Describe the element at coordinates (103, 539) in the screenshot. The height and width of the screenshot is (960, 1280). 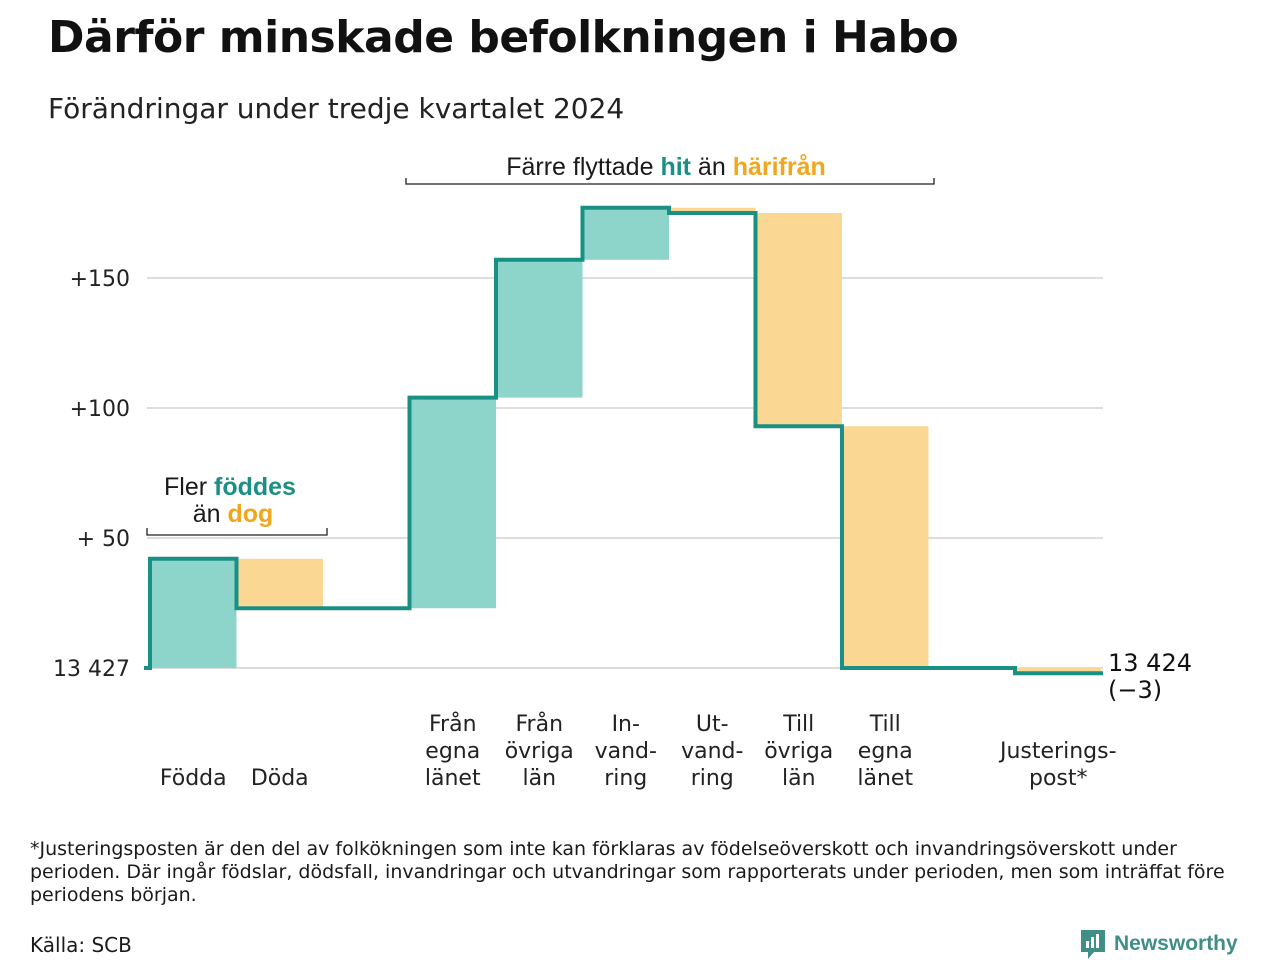
I see `y-tick-label-1: + 50` at that location.